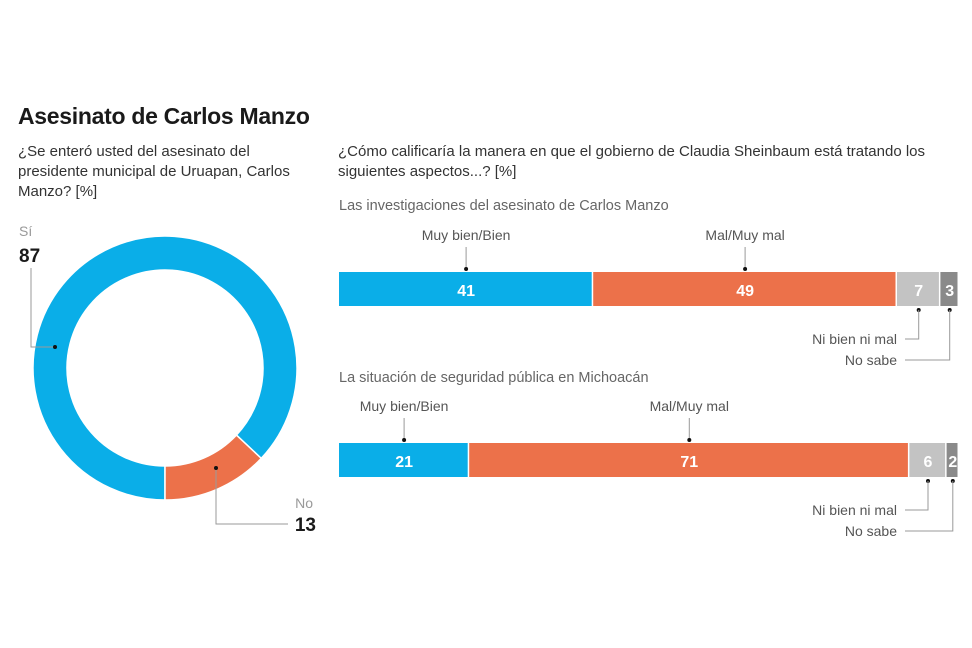 The height and width of the screenshot is (648, 972). Describe the element at coordinates (466, 235) in the screenshot. I see `bar-cat-label-0-0: Muy bien/Bien` at that location.